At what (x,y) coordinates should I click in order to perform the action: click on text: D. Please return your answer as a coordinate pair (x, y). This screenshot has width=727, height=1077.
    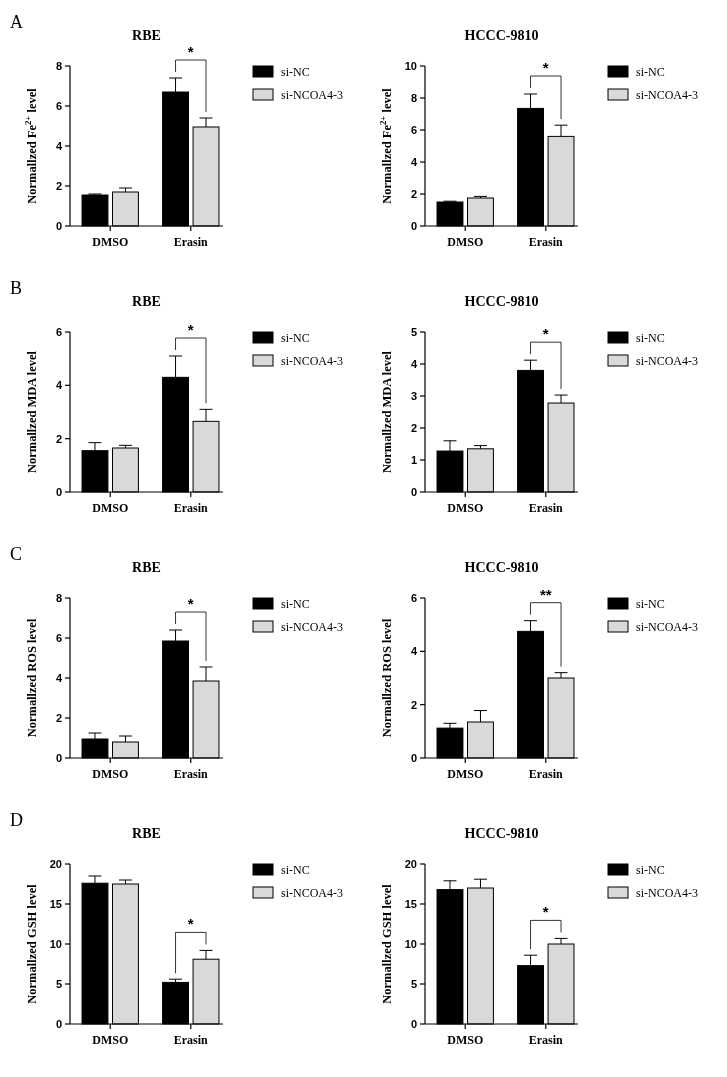
    Looking at the image, I should click on (16, 820).